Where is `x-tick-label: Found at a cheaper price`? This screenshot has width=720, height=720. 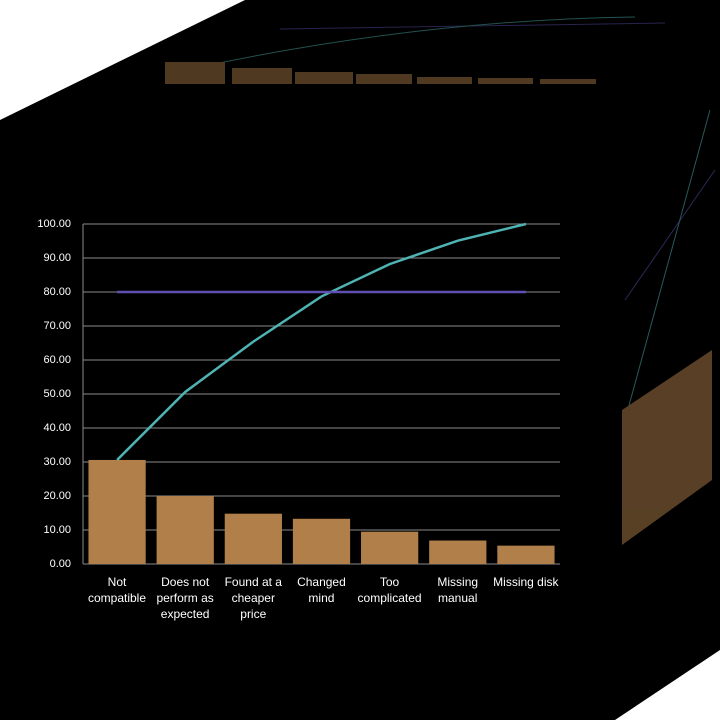 x-tick-label: Found at a cheaper price is located at coordinates (253, 598).